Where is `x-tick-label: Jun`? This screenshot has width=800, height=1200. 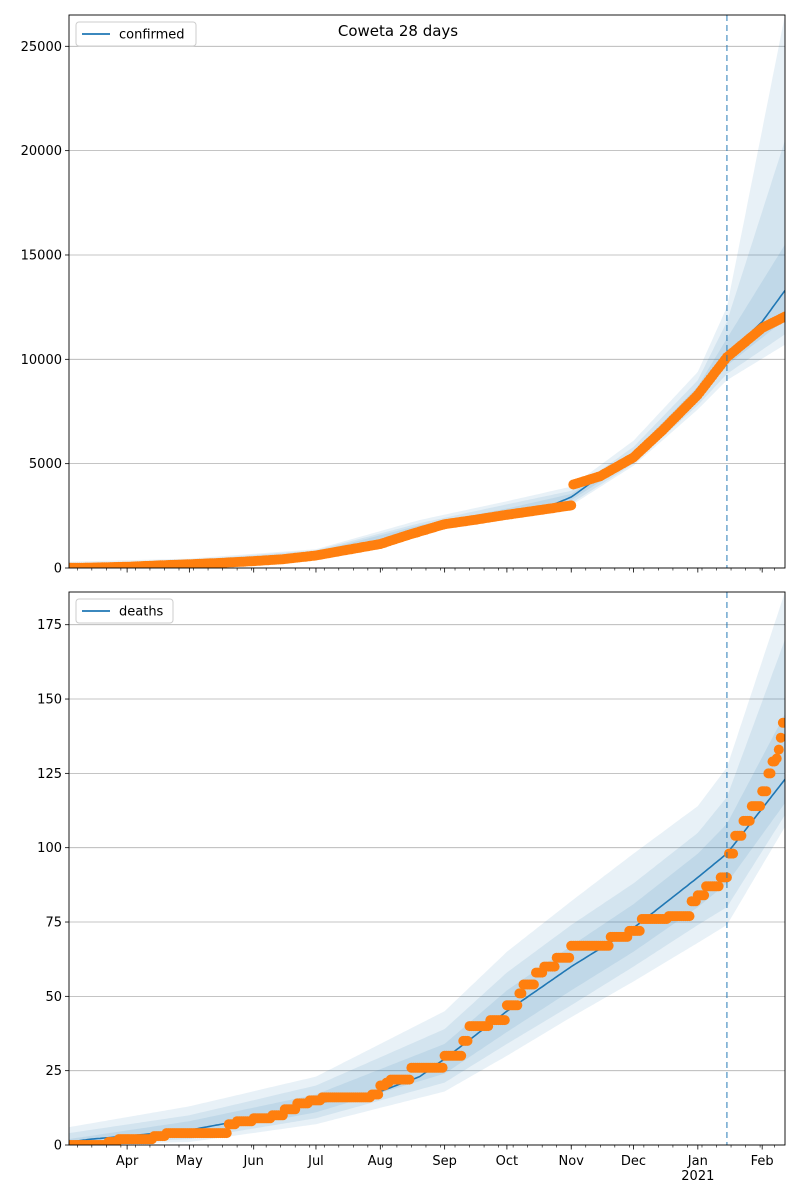 x-tick-label: Jun is located at coordinates (253, 1161).